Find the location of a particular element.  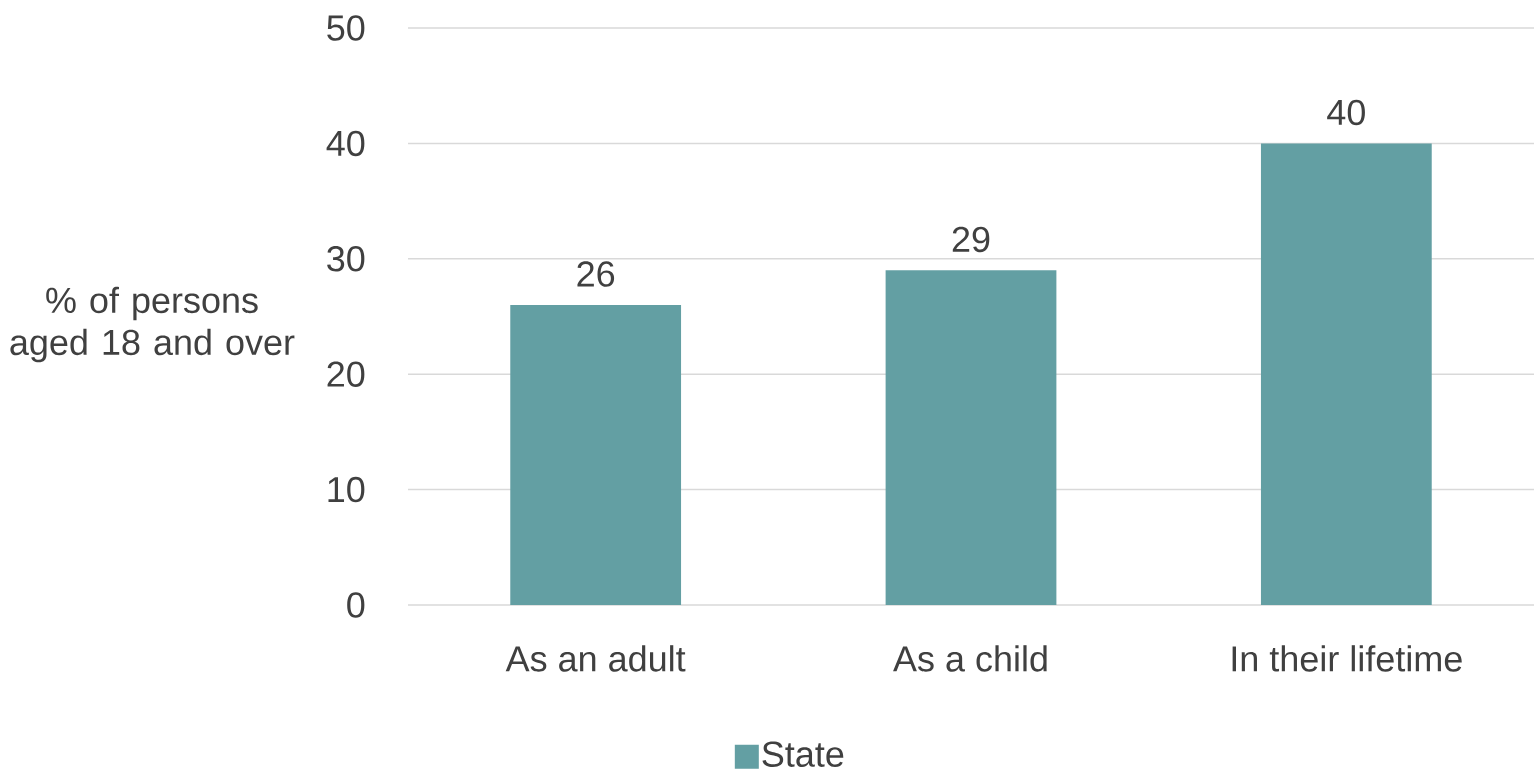

y-tick-label: 0 is located at coordinates (356, 605).